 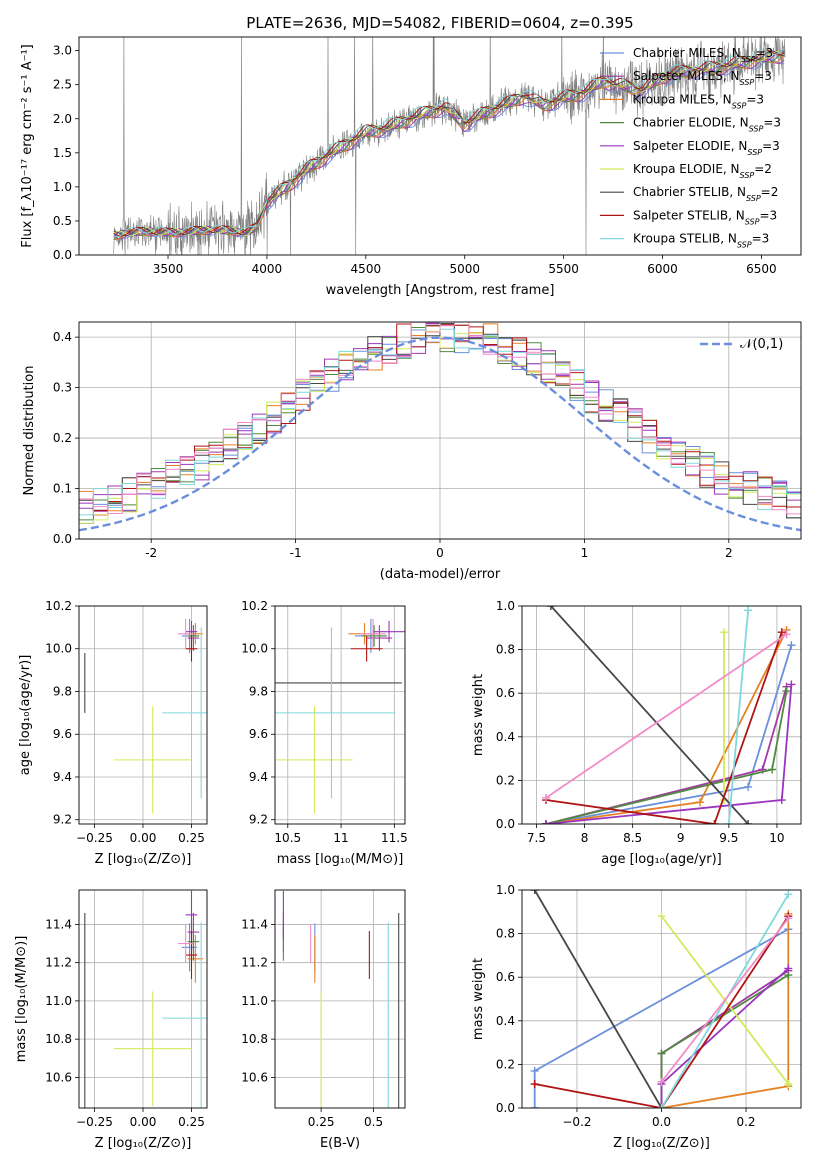 What do you see at coordinates (505, 934) in the screenshot?
I see `y-tick-label: 0.8` at bounding box center [505, 934].